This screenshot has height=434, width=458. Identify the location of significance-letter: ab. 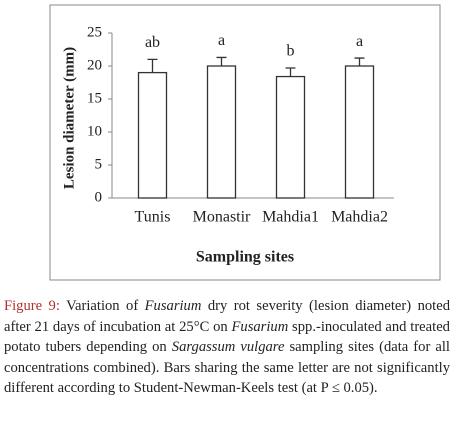
(152, 42).